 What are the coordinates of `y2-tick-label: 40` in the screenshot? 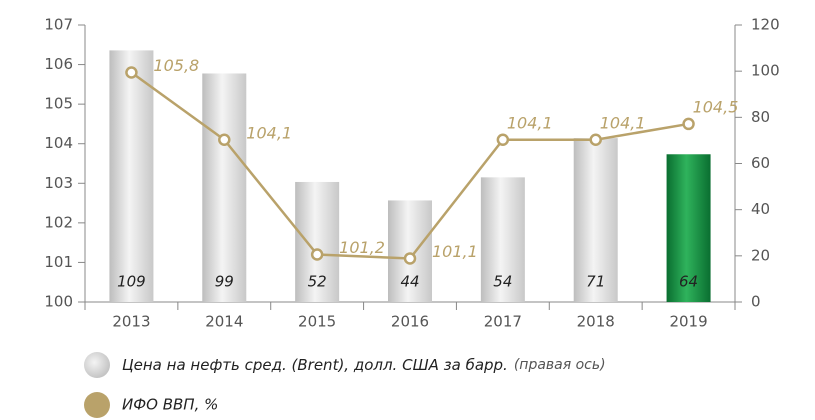 It's located at (760, 209).